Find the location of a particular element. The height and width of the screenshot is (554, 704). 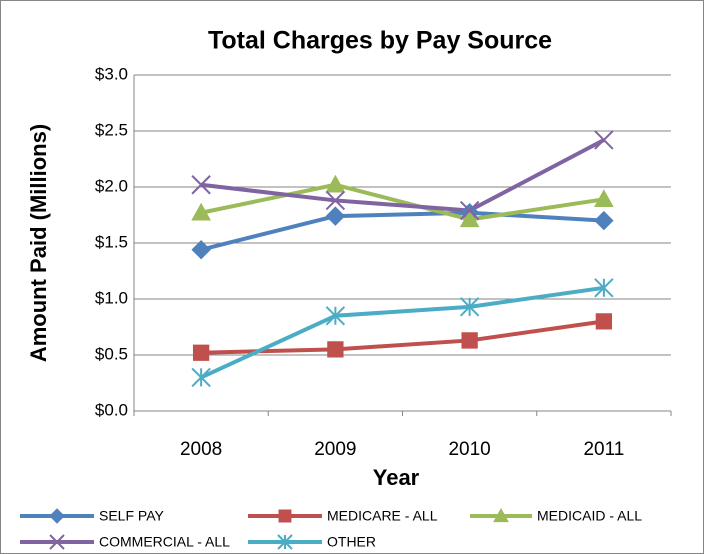

legend-label: MEDICARE - ALL is located at coordinates (382, 516).